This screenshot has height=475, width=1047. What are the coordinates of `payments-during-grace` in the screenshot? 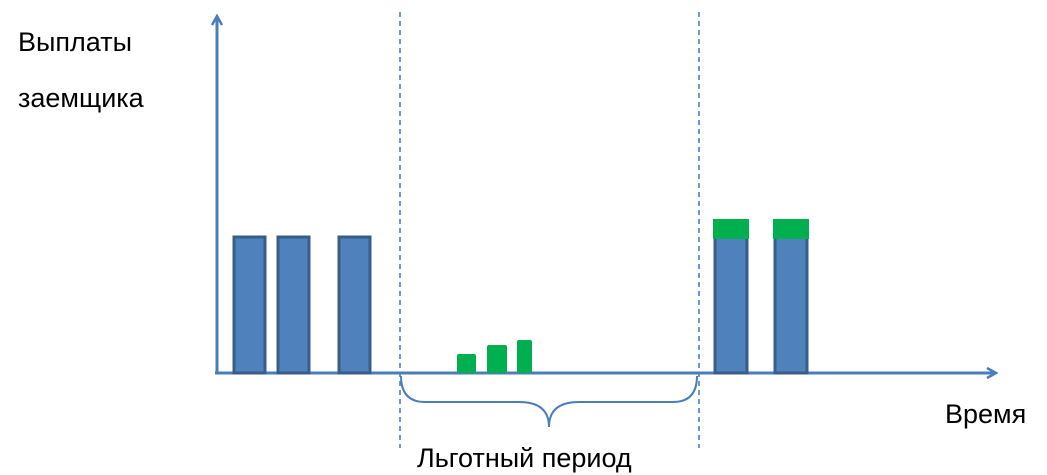 It's located at (494, 356).